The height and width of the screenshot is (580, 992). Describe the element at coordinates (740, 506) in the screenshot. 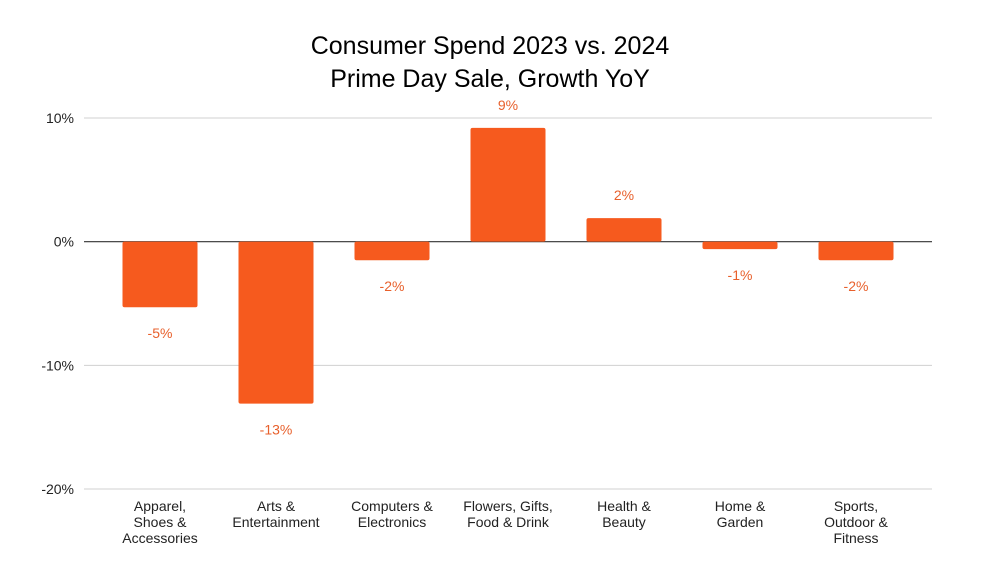

I see `x-category-label: Home &` at that location.